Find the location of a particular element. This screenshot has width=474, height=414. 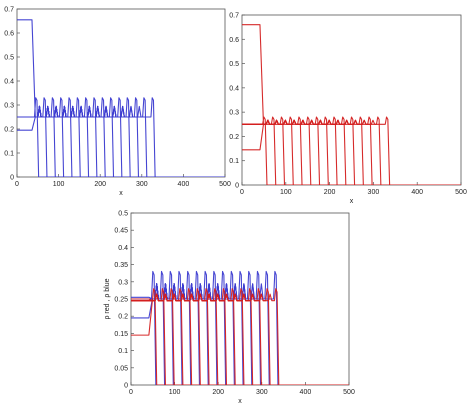

y-tick-label: 0.15 is located at coordinates (121, 334).